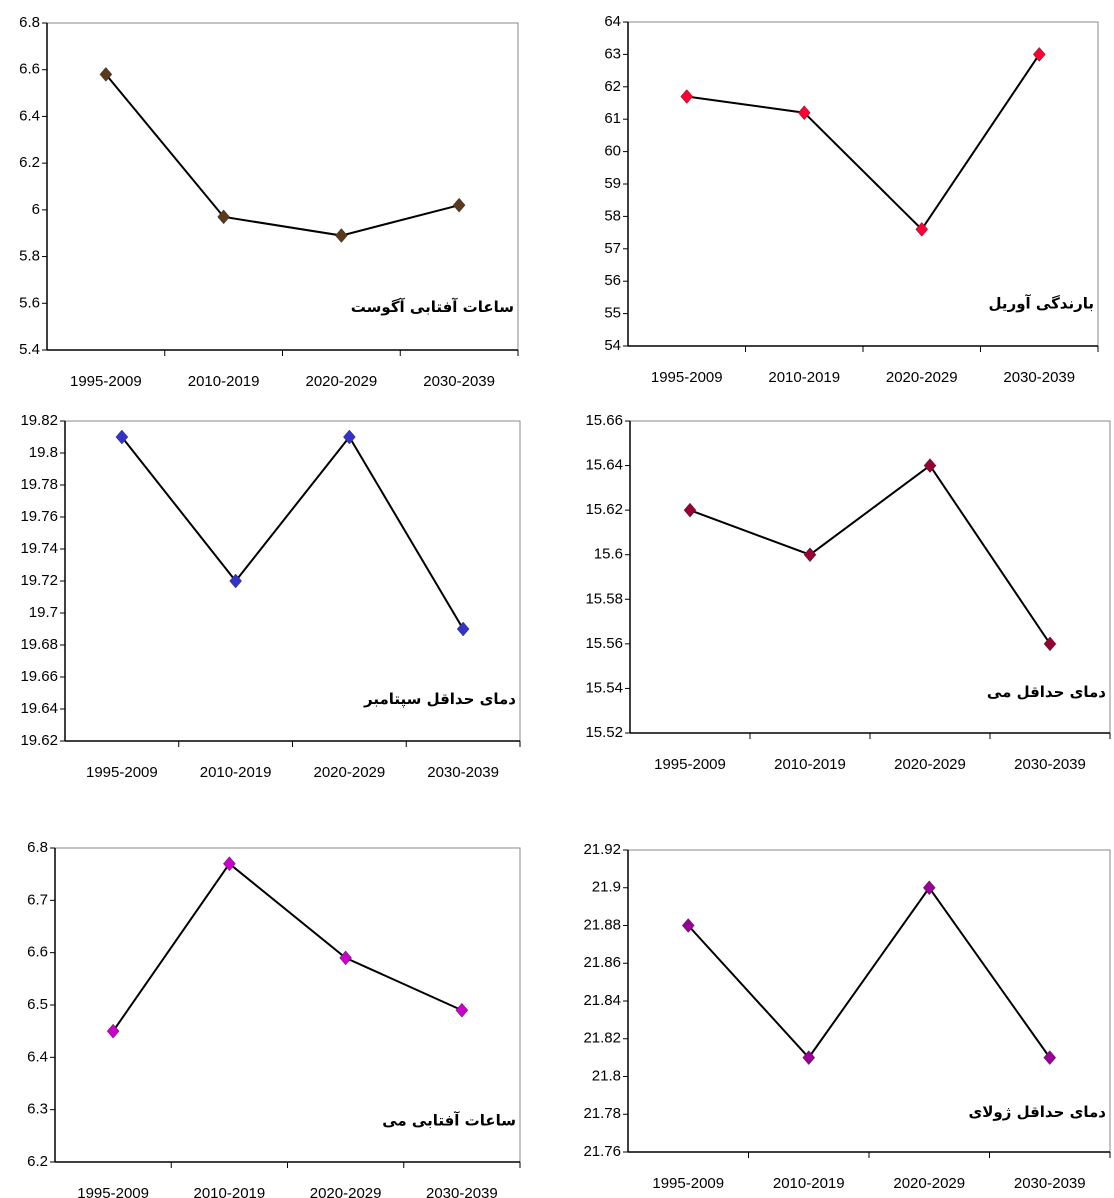 This screenshot has width=1114, height=1198. What do you see at coordinates (612, 53) in the screenshot?
I see `y-tick-label: 63` at bounding box center [612, 53].